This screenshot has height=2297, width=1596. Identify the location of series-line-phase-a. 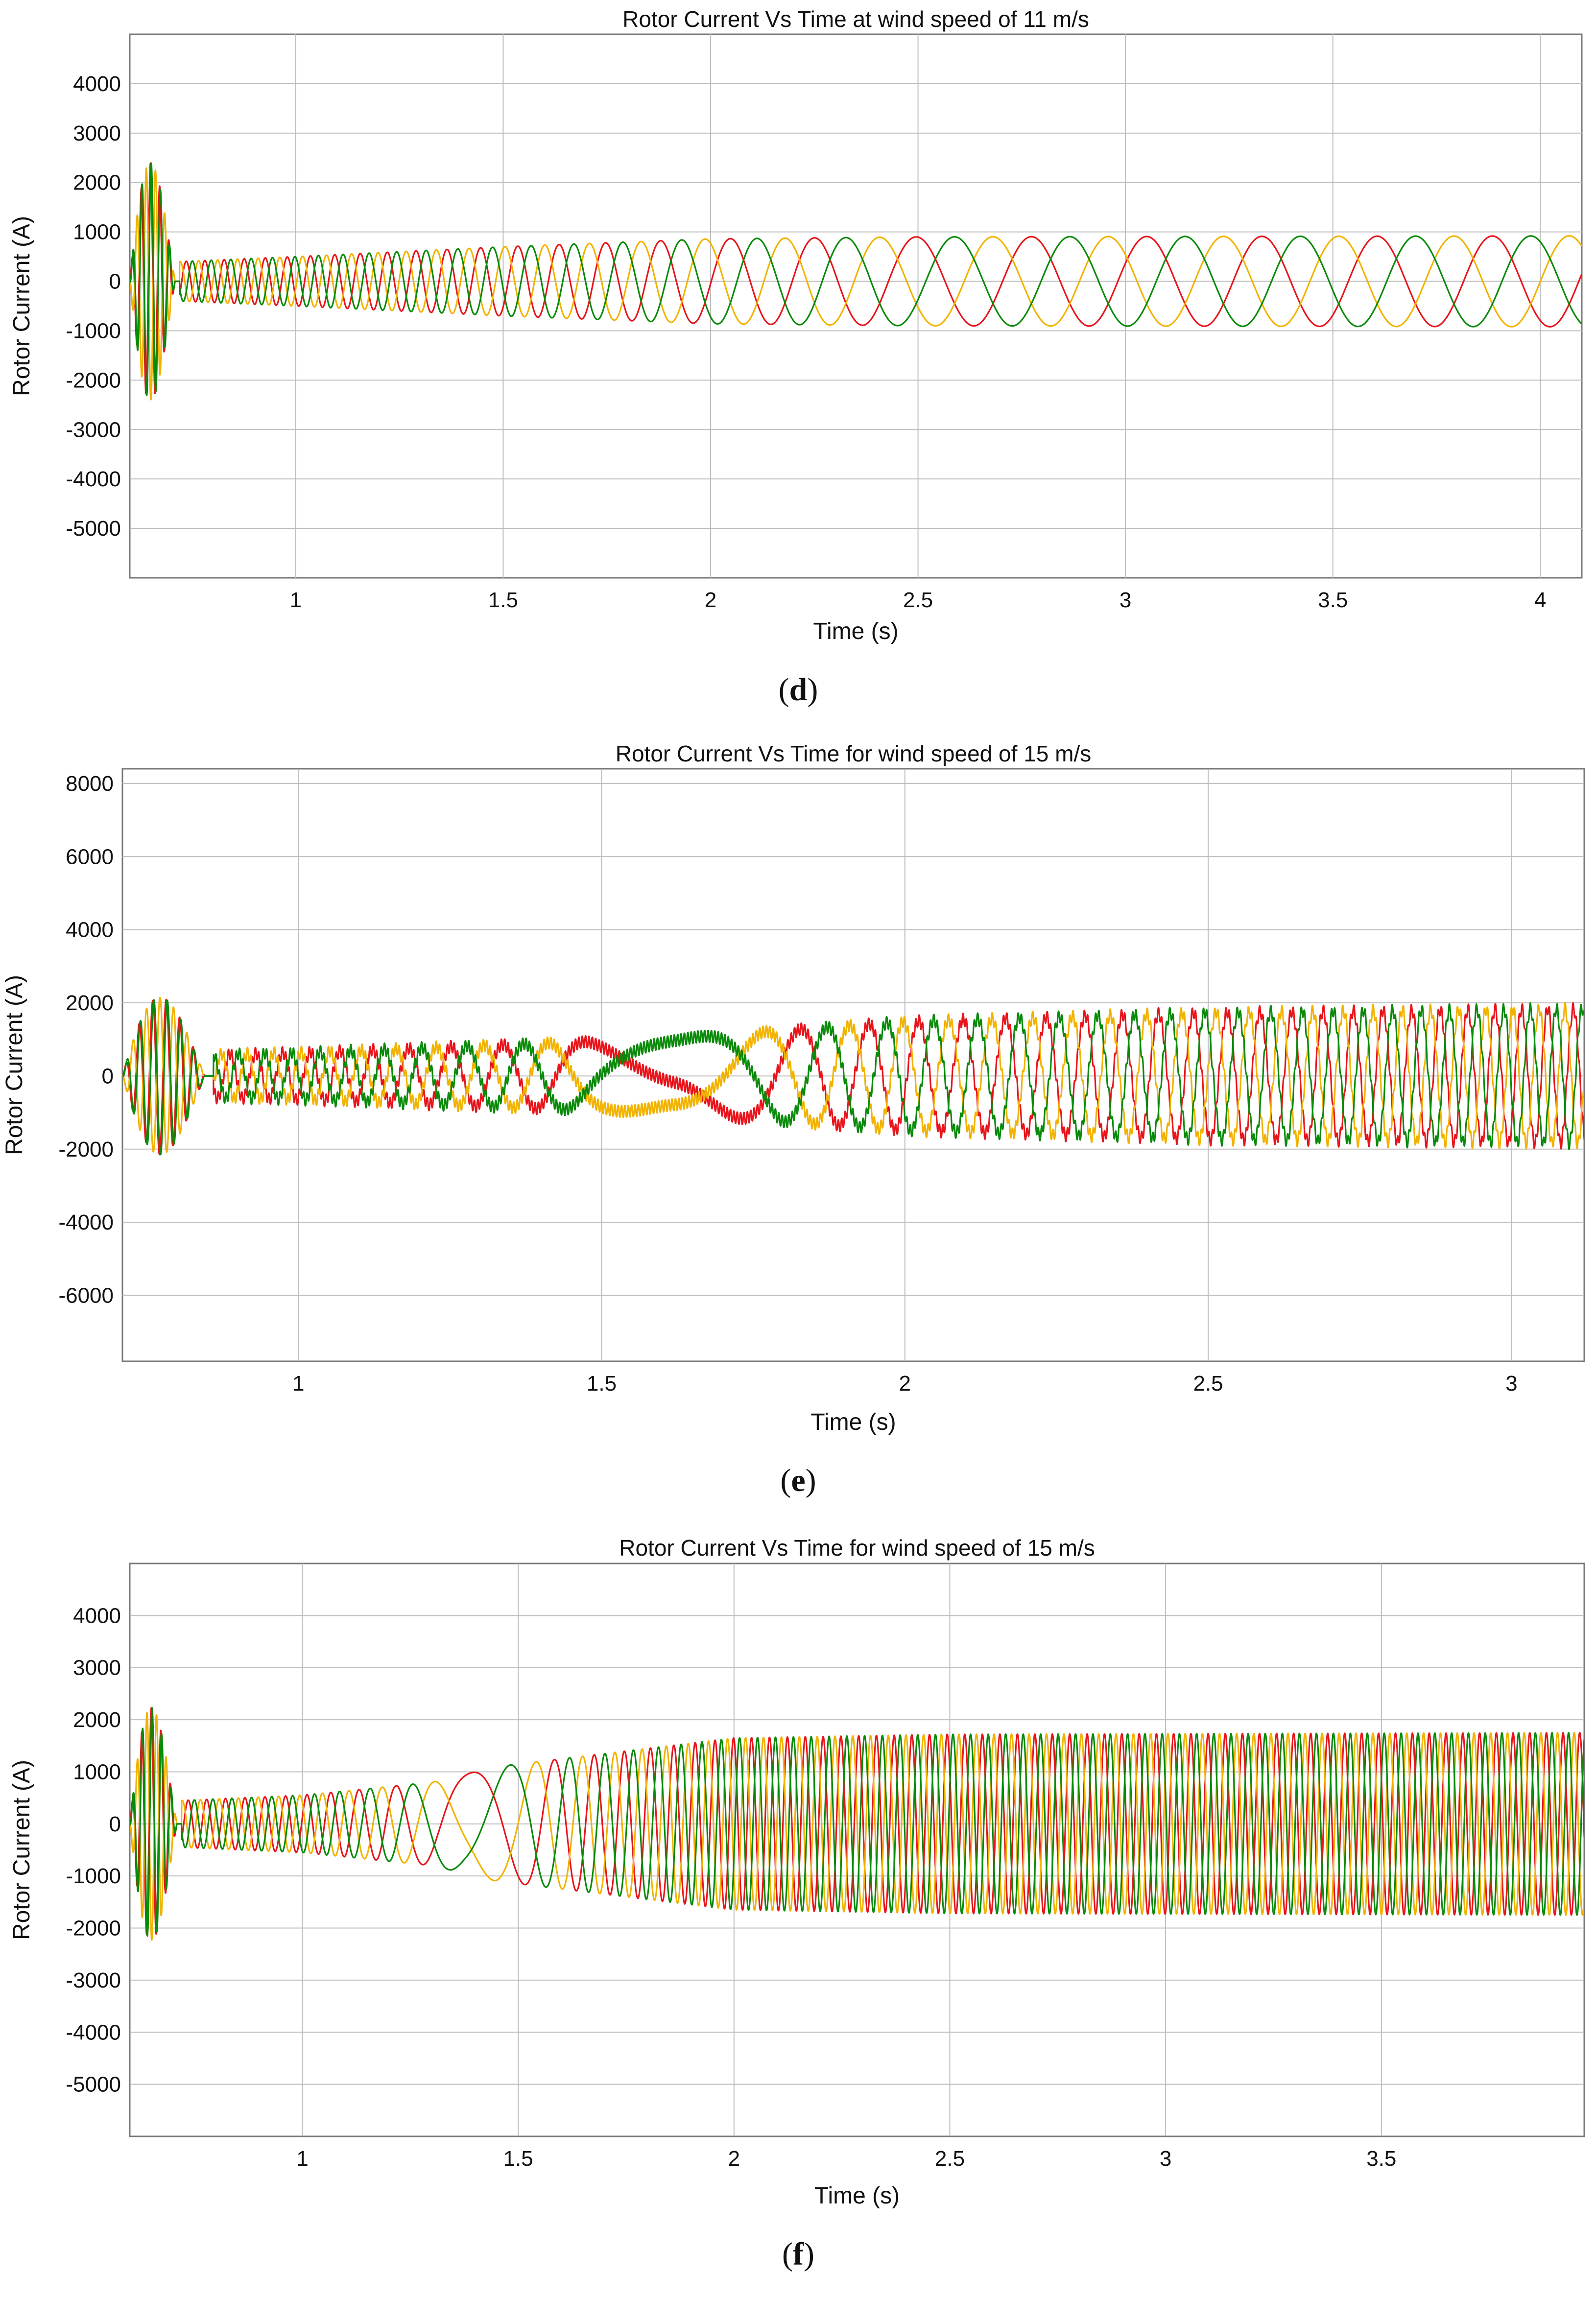
(856, 278).